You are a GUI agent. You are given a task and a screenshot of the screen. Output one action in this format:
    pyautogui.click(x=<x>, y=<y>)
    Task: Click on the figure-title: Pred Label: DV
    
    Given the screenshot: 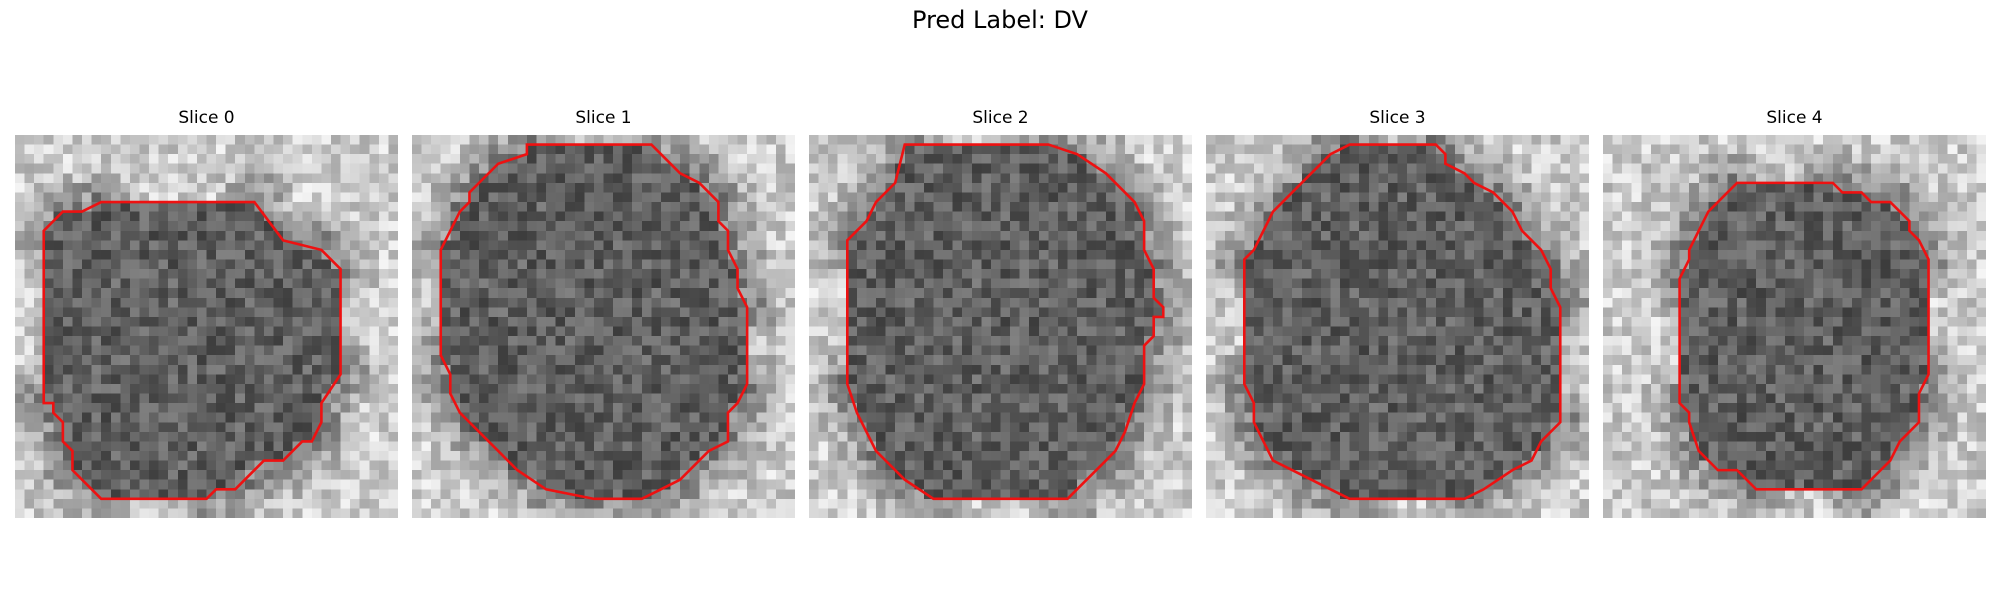 What is the action you would take?
    pyautogui.click(x=1000, y=20)
    